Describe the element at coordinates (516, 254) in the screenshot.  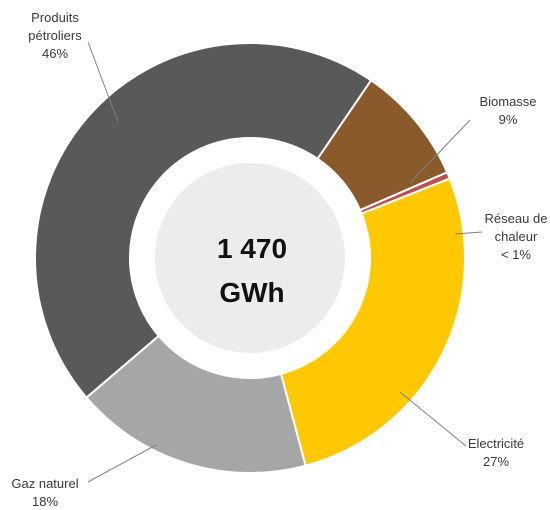
I see `slice-value-label: < 1%` at that location.